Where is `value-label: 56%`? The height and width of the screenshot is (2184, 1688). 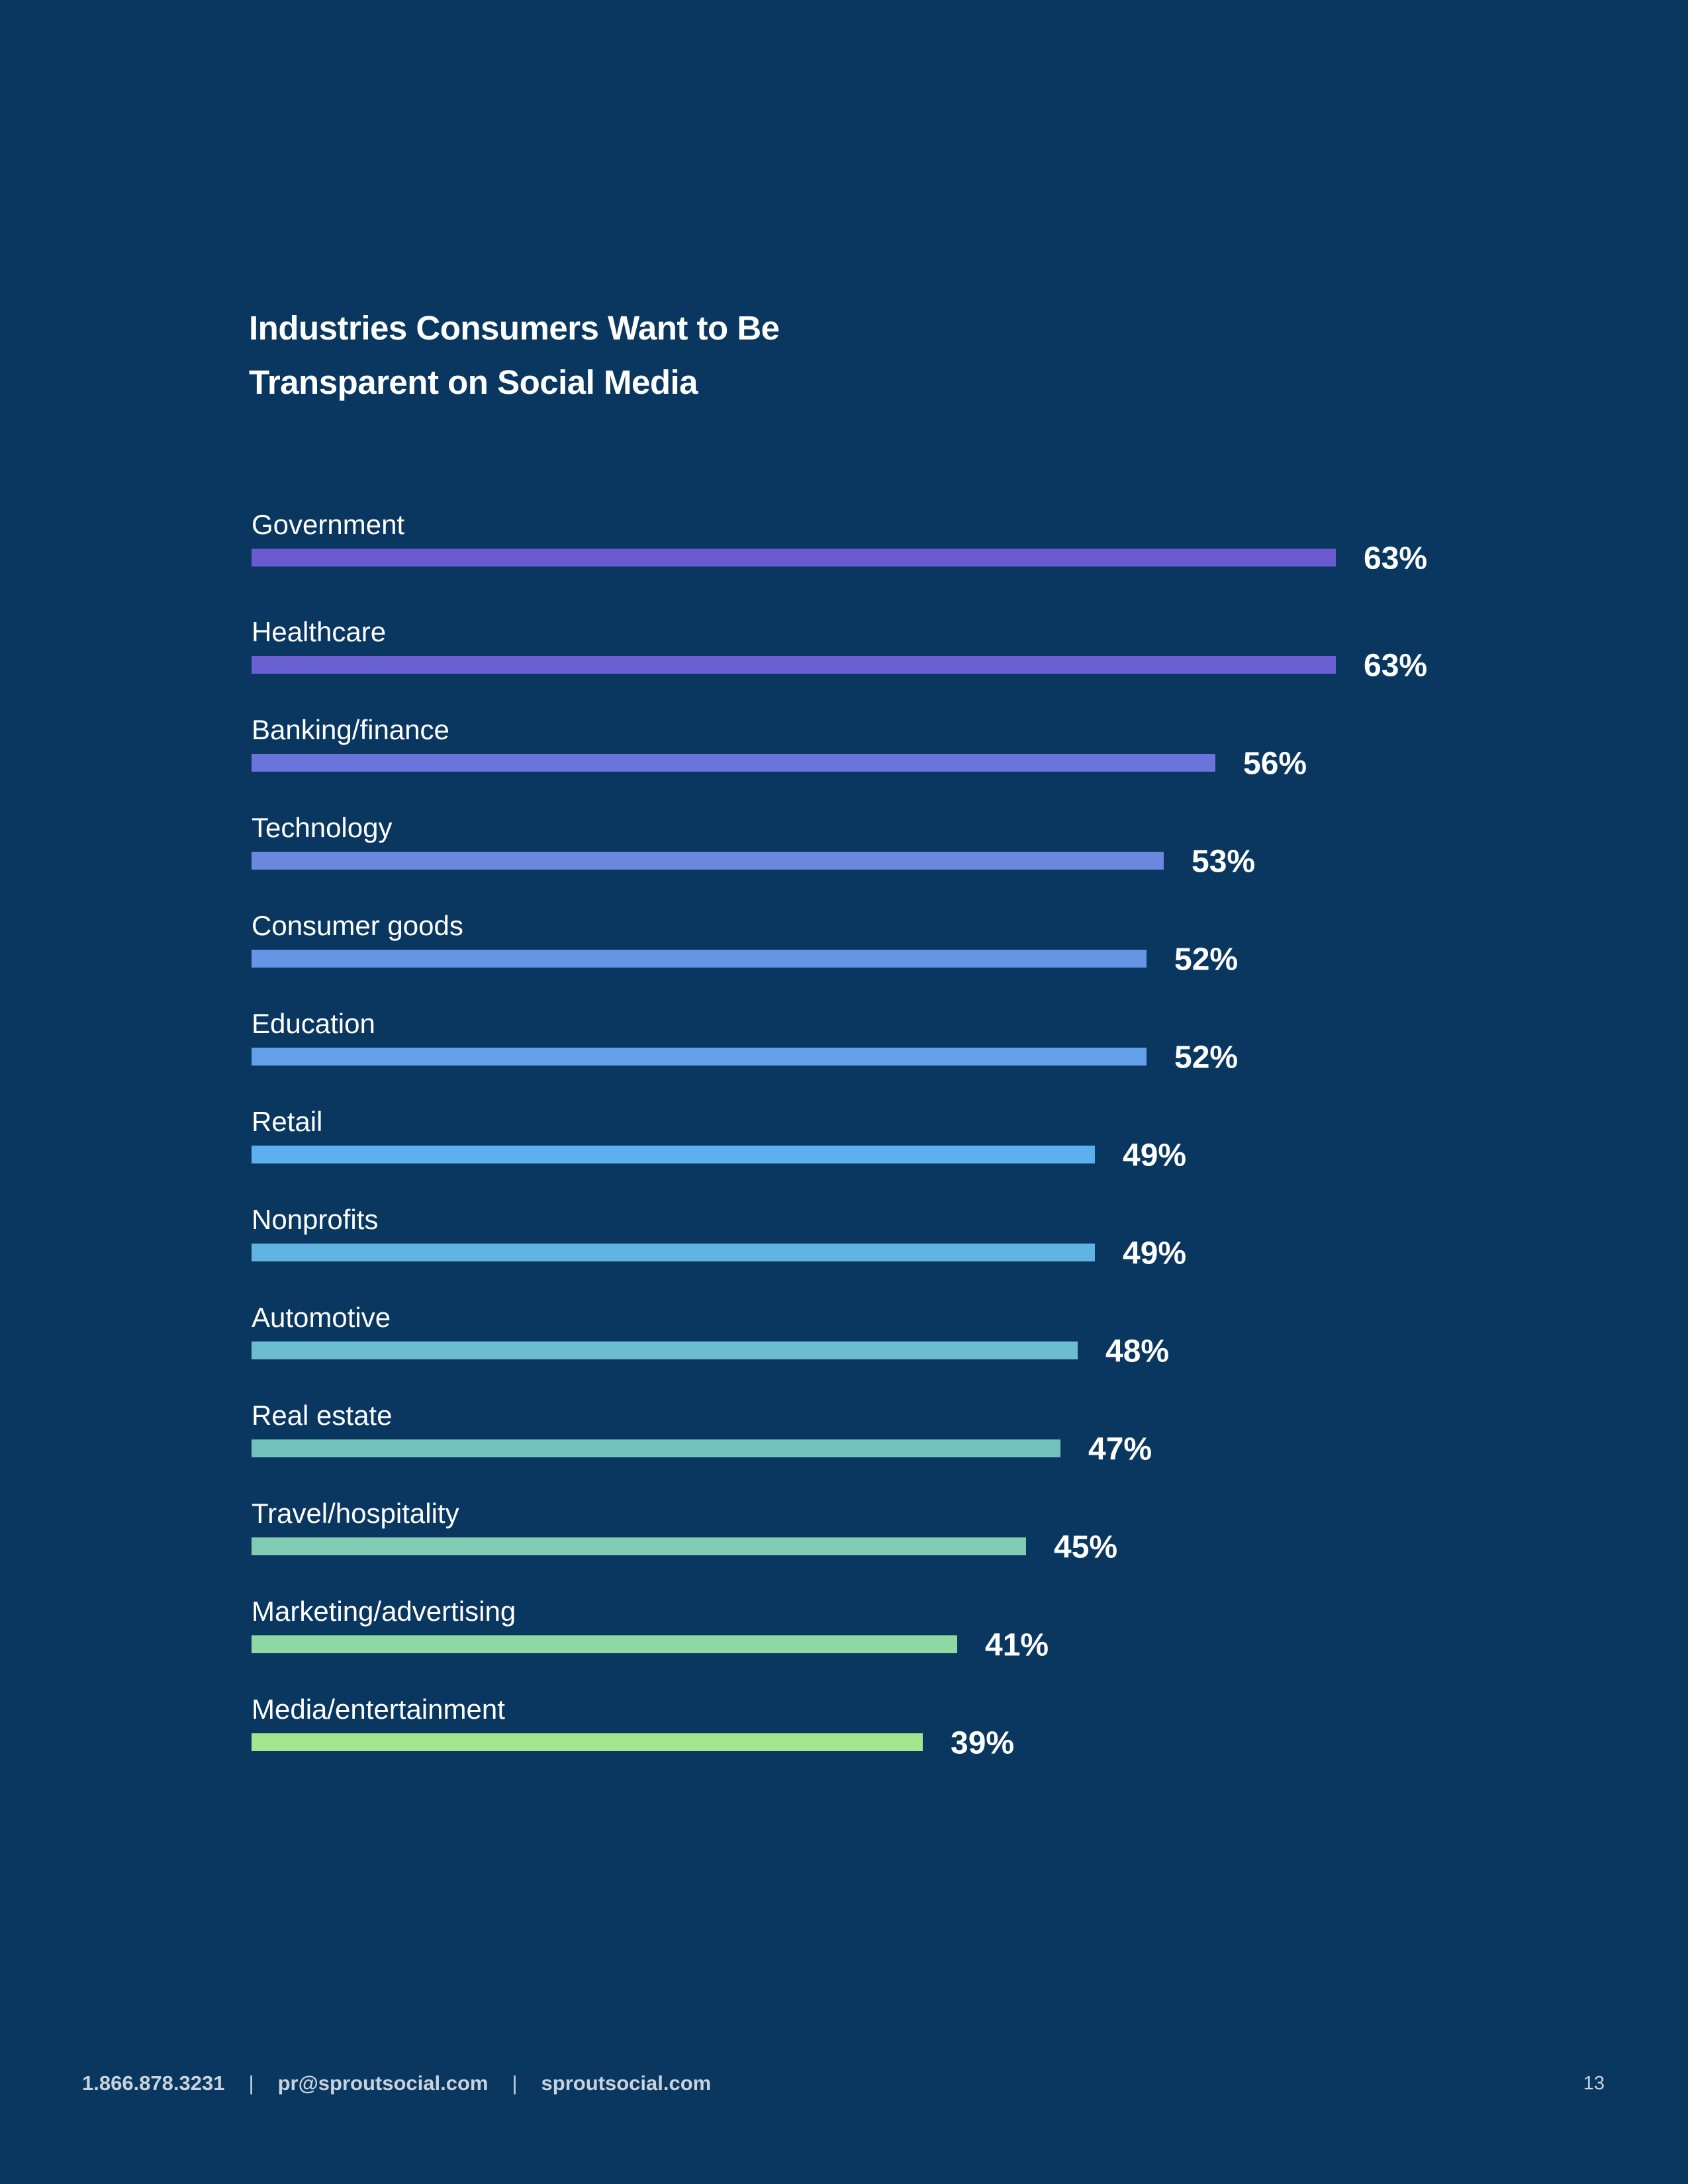
value-label: 56% is located at coordinates (1275, 765).